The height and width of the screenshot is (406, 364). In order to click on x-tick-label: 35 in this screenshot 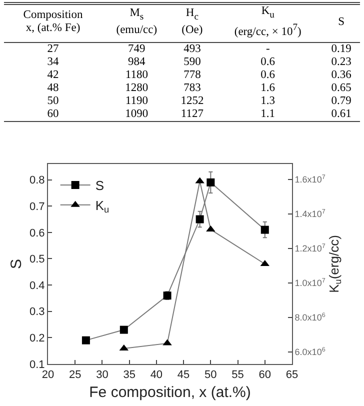, I will do `click(129, 375)`.